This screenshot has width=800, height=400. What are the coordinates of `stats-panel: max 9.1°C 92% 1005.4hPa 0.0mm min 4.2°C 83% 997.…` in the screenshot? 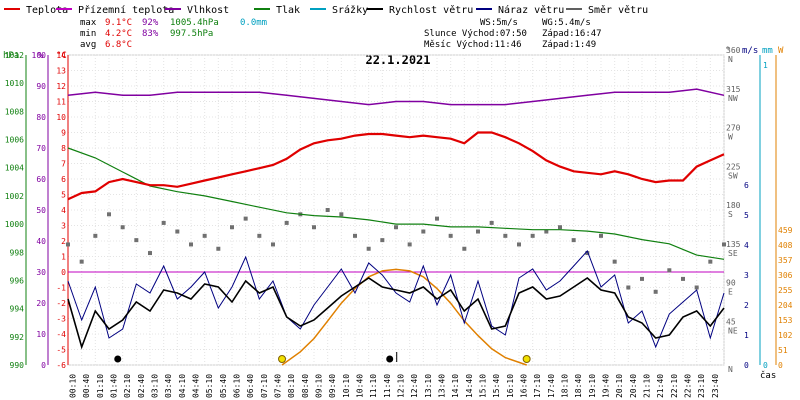 It's located at (341, 42).